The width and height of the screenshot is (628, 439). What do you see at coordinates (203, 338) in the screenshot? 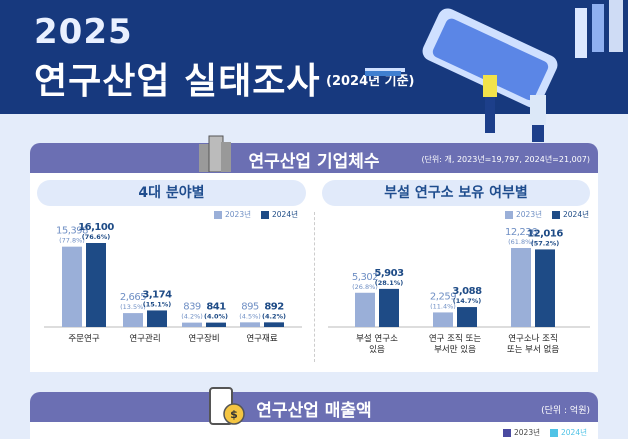
I see `category-label: 연구장비` at bounding box center [203, 338].